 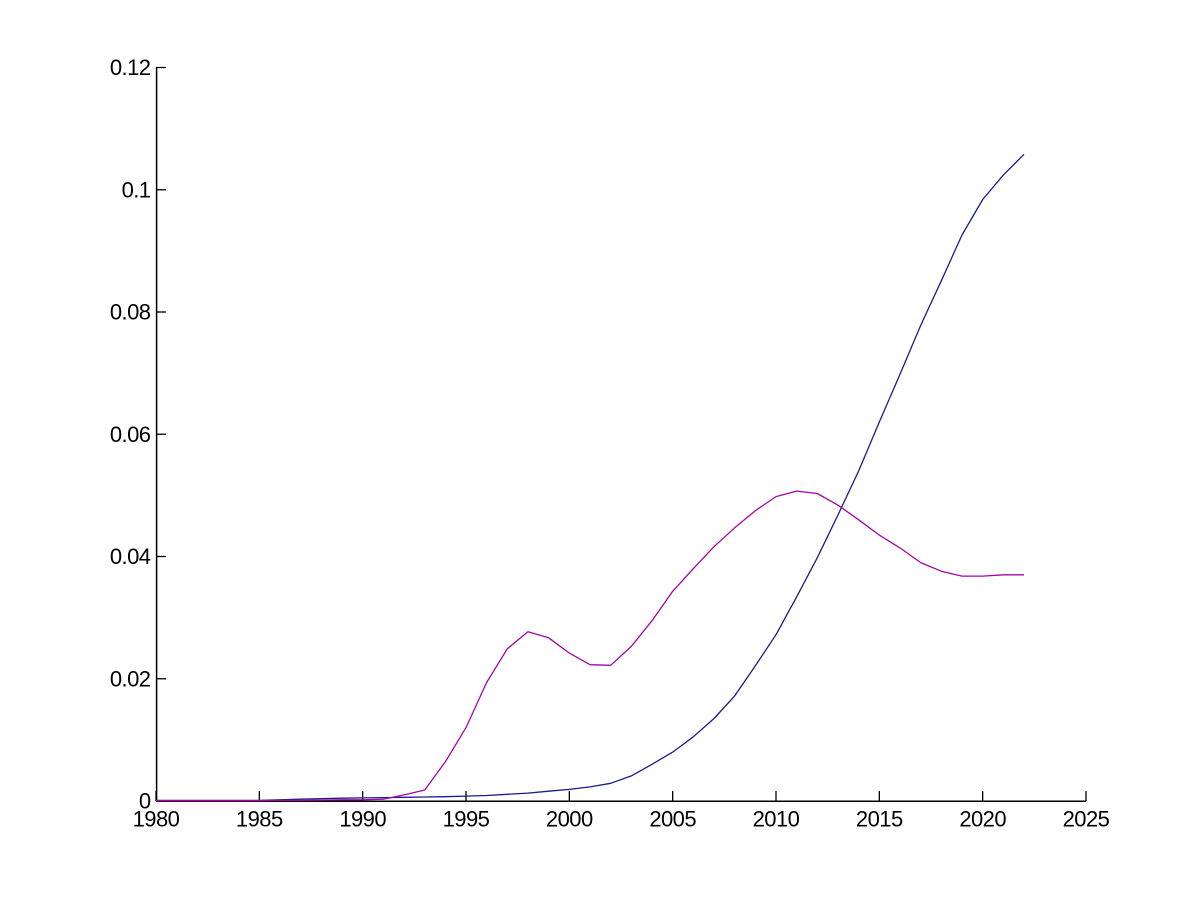 What do you see at coordinates (1086, 819) in the screenshot?
I see `svg-text: 2025` at bounding box center [1086, 819].